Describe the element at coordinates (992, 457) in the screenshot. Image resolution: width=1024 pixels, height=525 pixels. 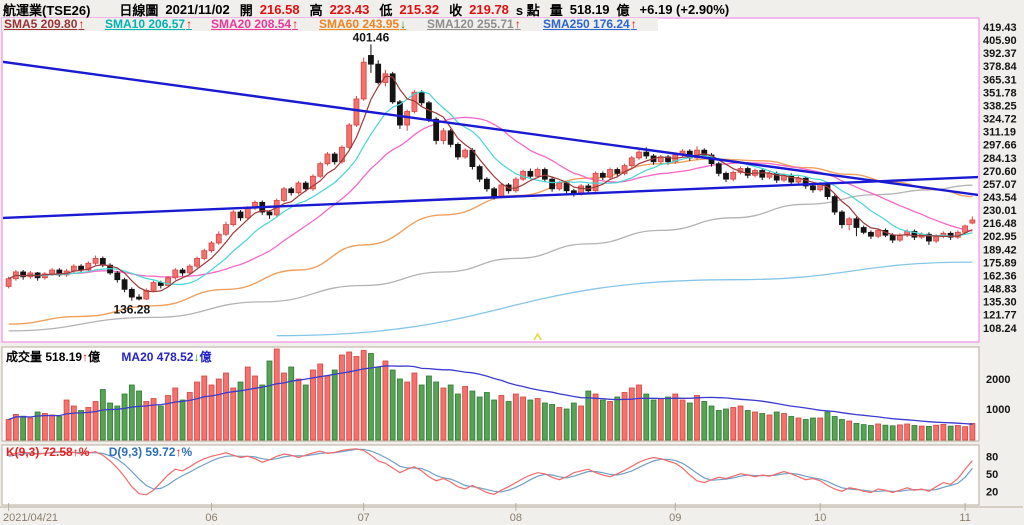
I see `kd-axis-label: 80` at that location.